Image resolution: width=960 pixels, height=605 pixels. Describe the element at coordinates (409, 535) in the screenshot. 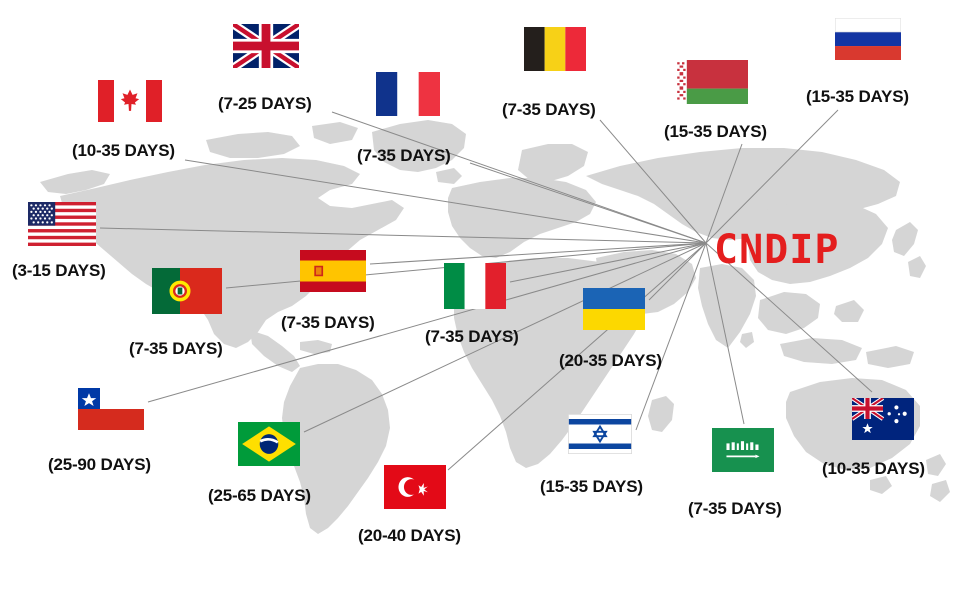

I see `delivery-time-label: (20-40 DAYS)` at that location.